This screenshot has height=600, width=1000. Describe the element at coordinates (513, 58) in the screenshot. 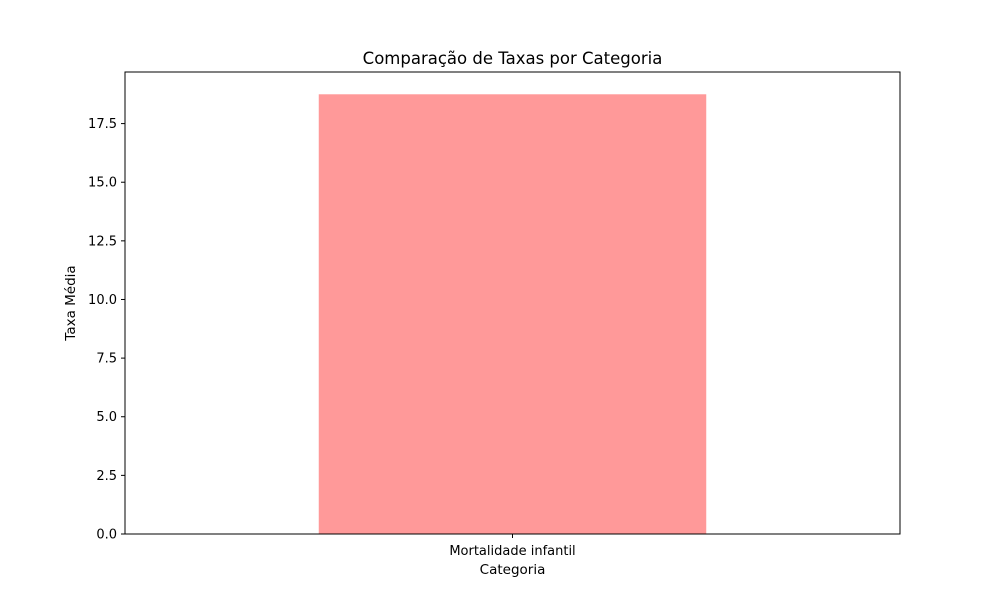

I see `chart-title: Comparação de Taxas por Categoria` at that location.